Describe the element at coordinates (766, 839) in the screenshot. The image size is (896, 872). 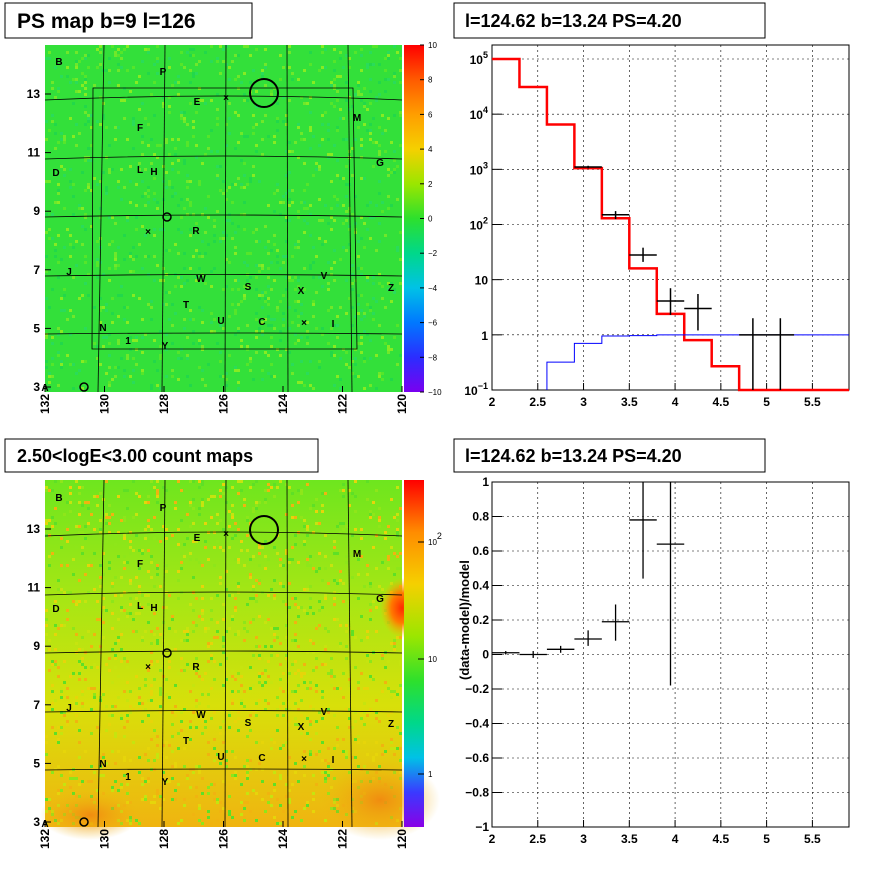
I see `residual-x-tick-label: 5` at that location.